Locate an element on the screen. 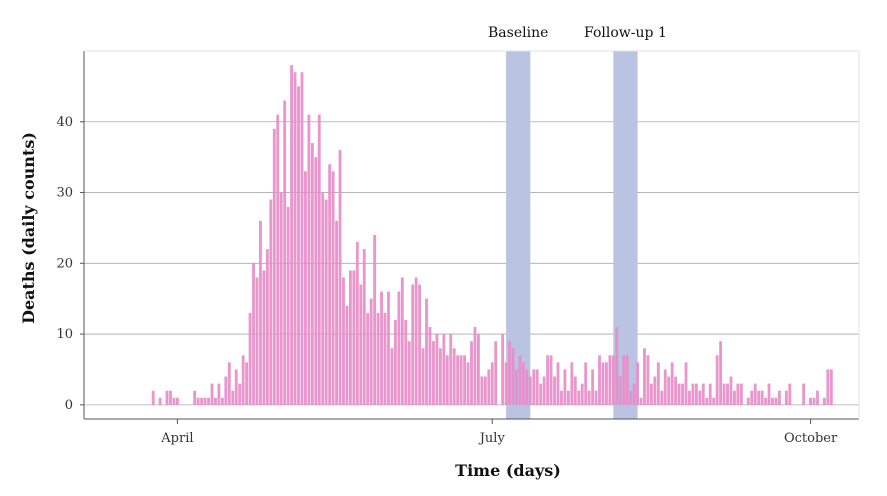 The height and width of the screenshot is (496, 887). x-tick-label: October is located at coordinates (811, 438).